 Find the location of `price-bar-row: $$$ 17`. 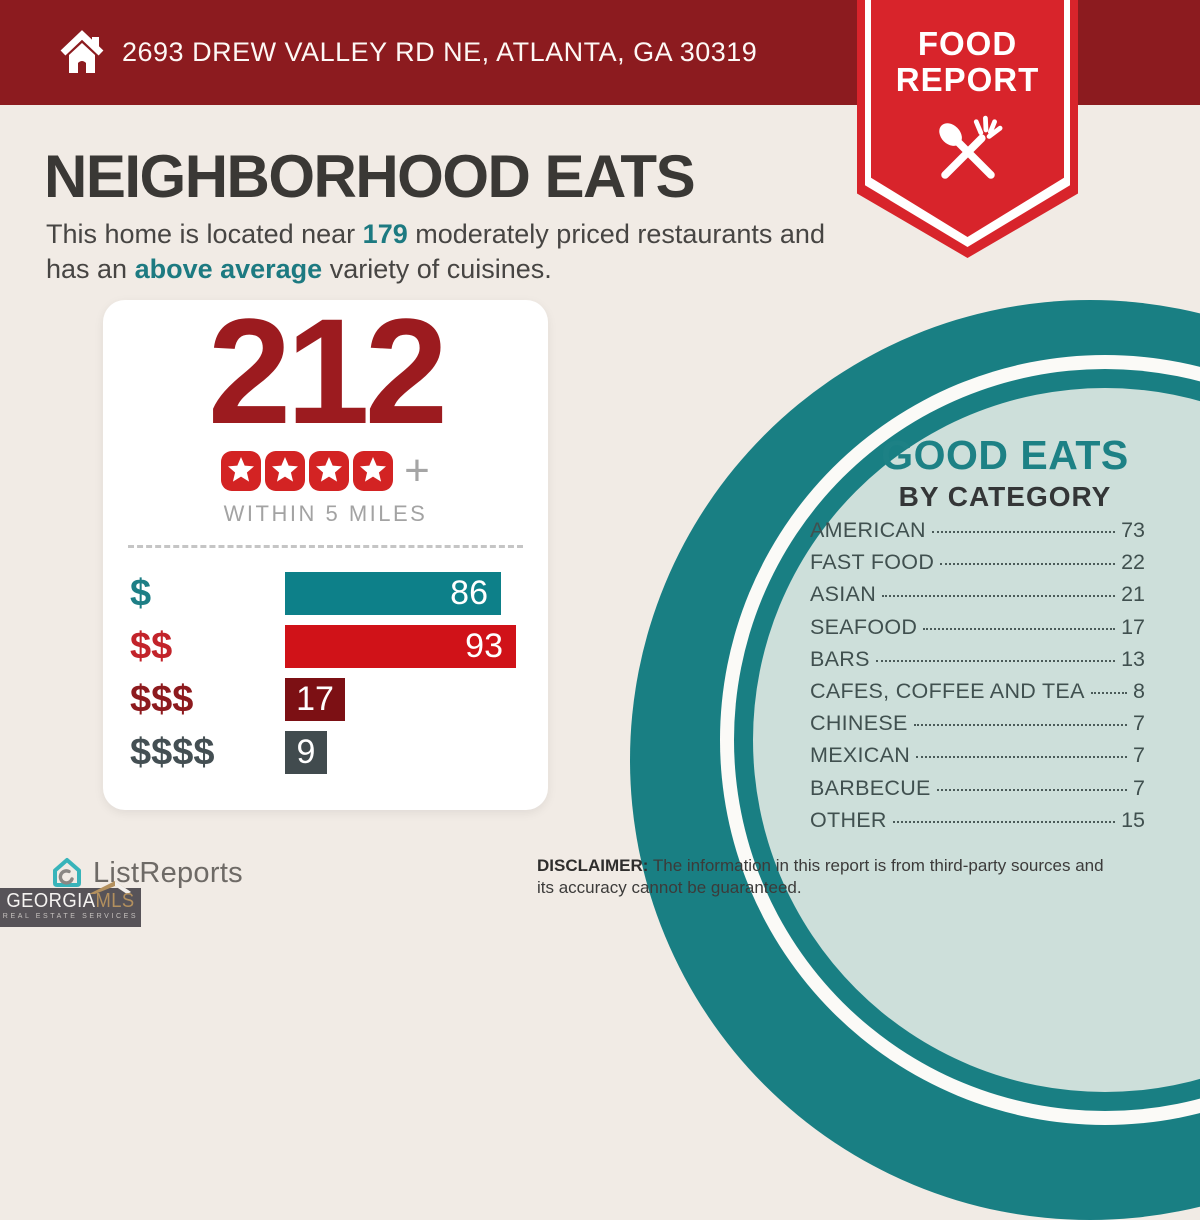

price-bar-row: $$$ 17 is located at coordinates (339, 699).